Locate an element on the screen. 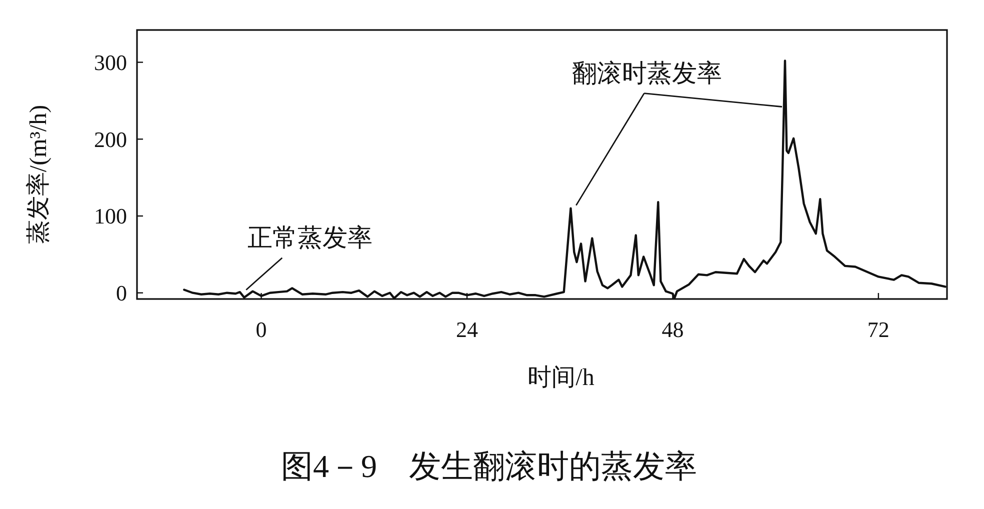 The height and width of the screenshot is (509, 984). x-tick-label: 24 is located at coordinates (467, 329).